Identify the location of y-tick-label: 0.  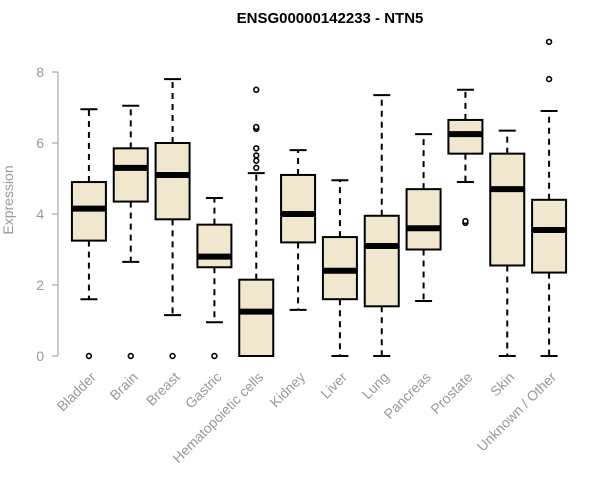
(40, 356).